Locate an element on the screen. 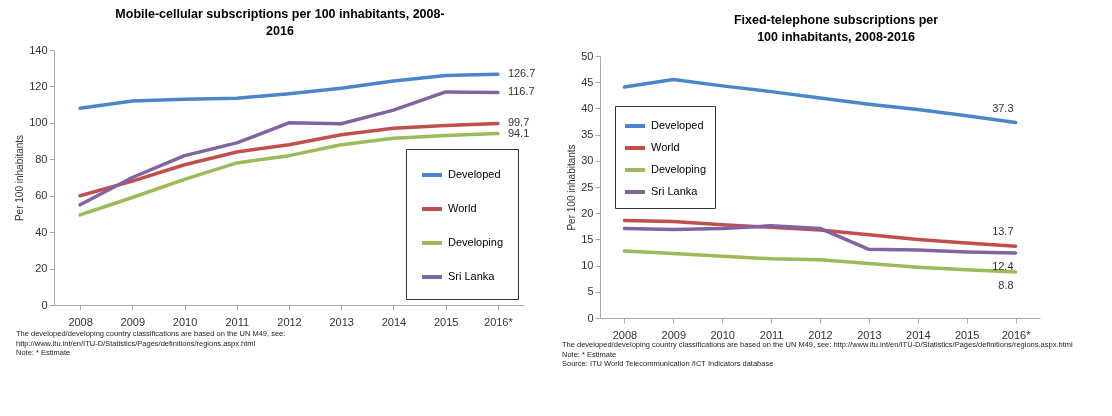 The height and width of the screenshot is (416, 1112). data-label: 116.7 is located at coordinates (521, 91).